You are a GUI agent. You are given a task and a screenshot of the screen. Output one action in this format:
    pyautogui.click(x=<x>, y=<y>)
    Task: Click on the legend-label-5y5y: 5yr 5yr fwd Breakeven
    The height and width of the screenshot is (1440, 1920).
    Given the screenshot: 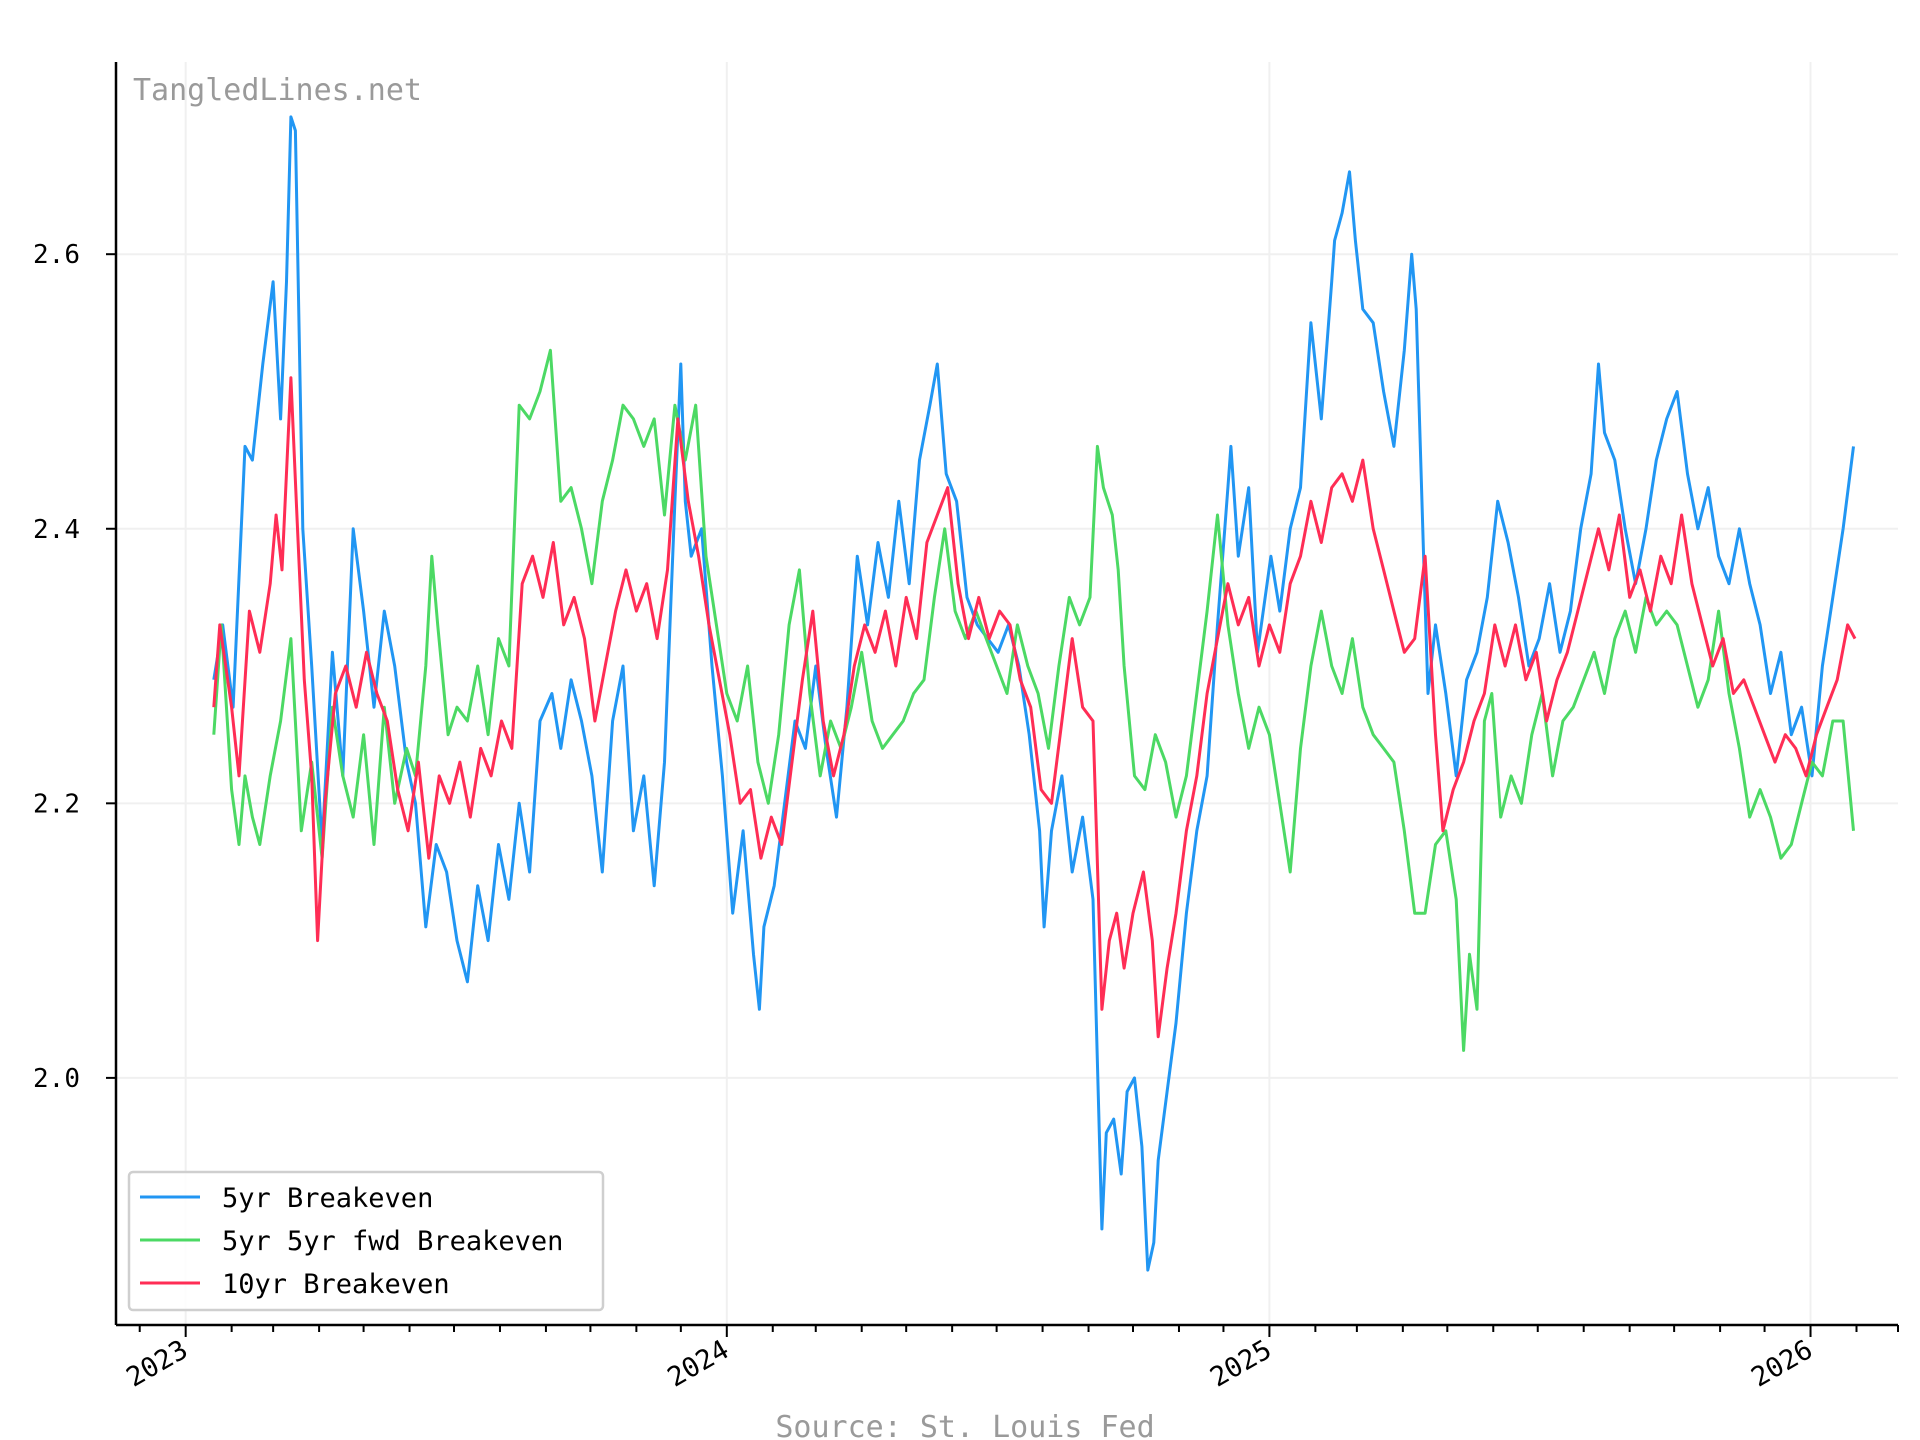 What is the action you would take?
    pyautogui.click(x=392, y=1241)
    